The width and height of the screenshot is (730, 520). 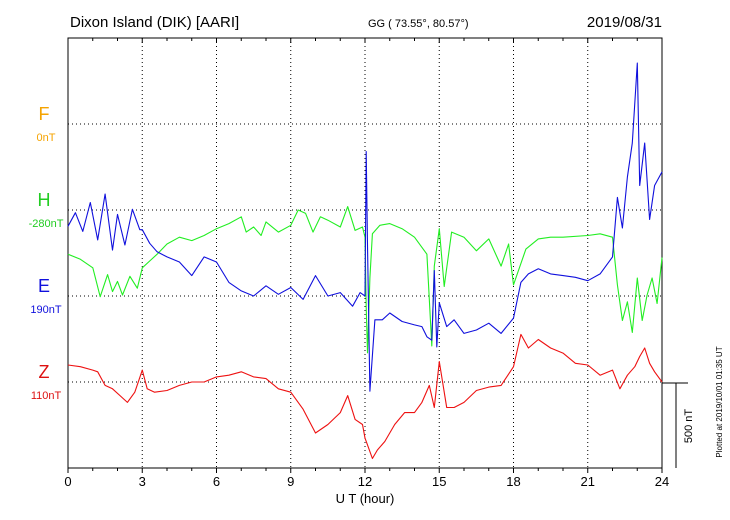 I want to click on x-tick-label: 3, so click(x=142, y=481).